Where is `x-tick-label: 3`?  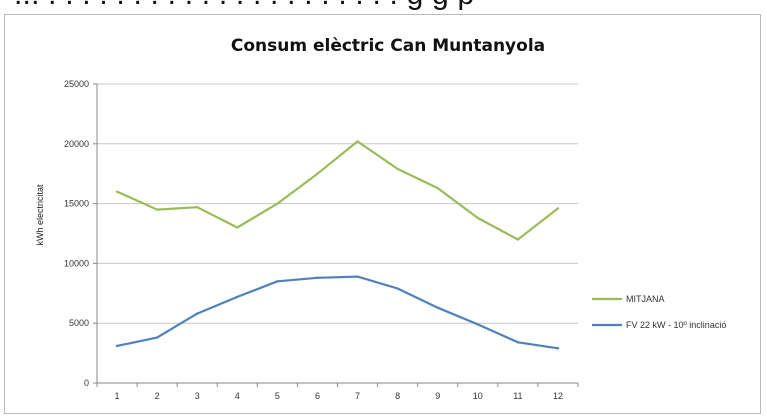 x-tick-label: 3 is located at coordinates (197, 396).